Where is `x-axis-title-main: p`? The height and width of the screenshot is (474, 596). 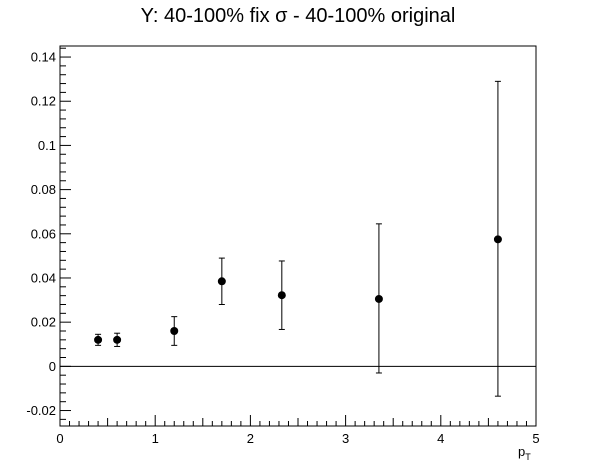 x-axis-title-main: p is located at coordinates (521, 451).